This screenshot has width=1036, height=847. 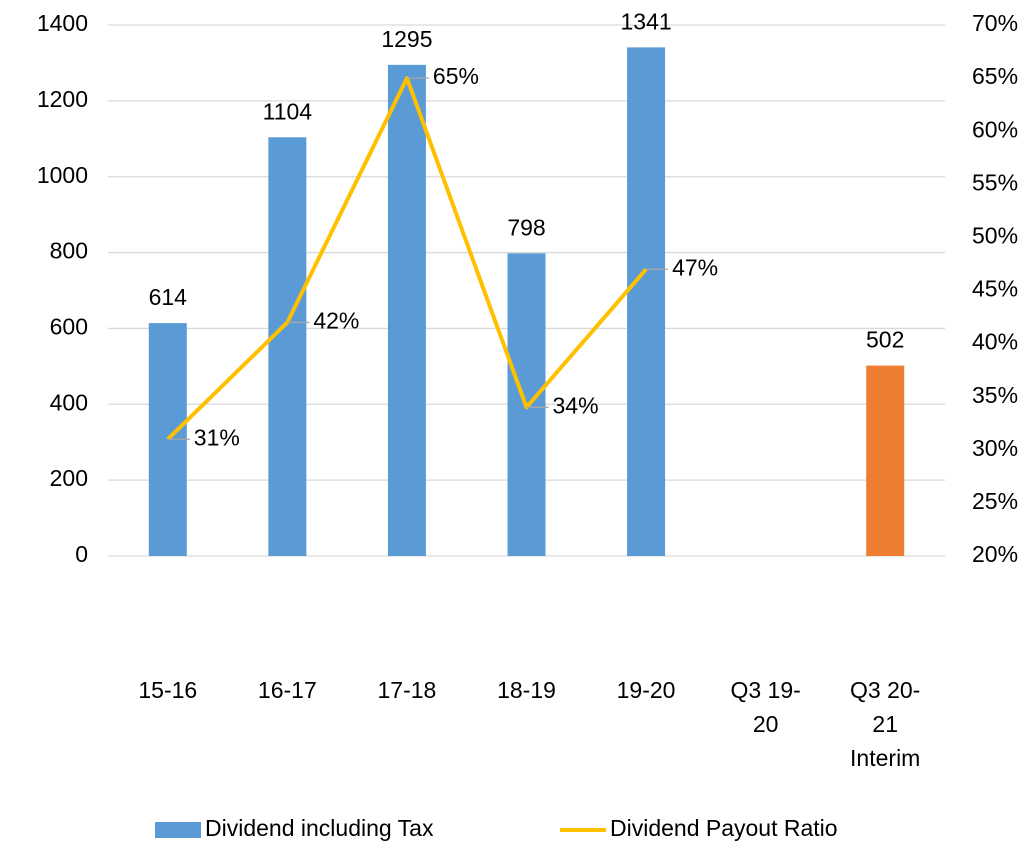 I want to click on y-tick-label: 200, so click(x=69, y=478).